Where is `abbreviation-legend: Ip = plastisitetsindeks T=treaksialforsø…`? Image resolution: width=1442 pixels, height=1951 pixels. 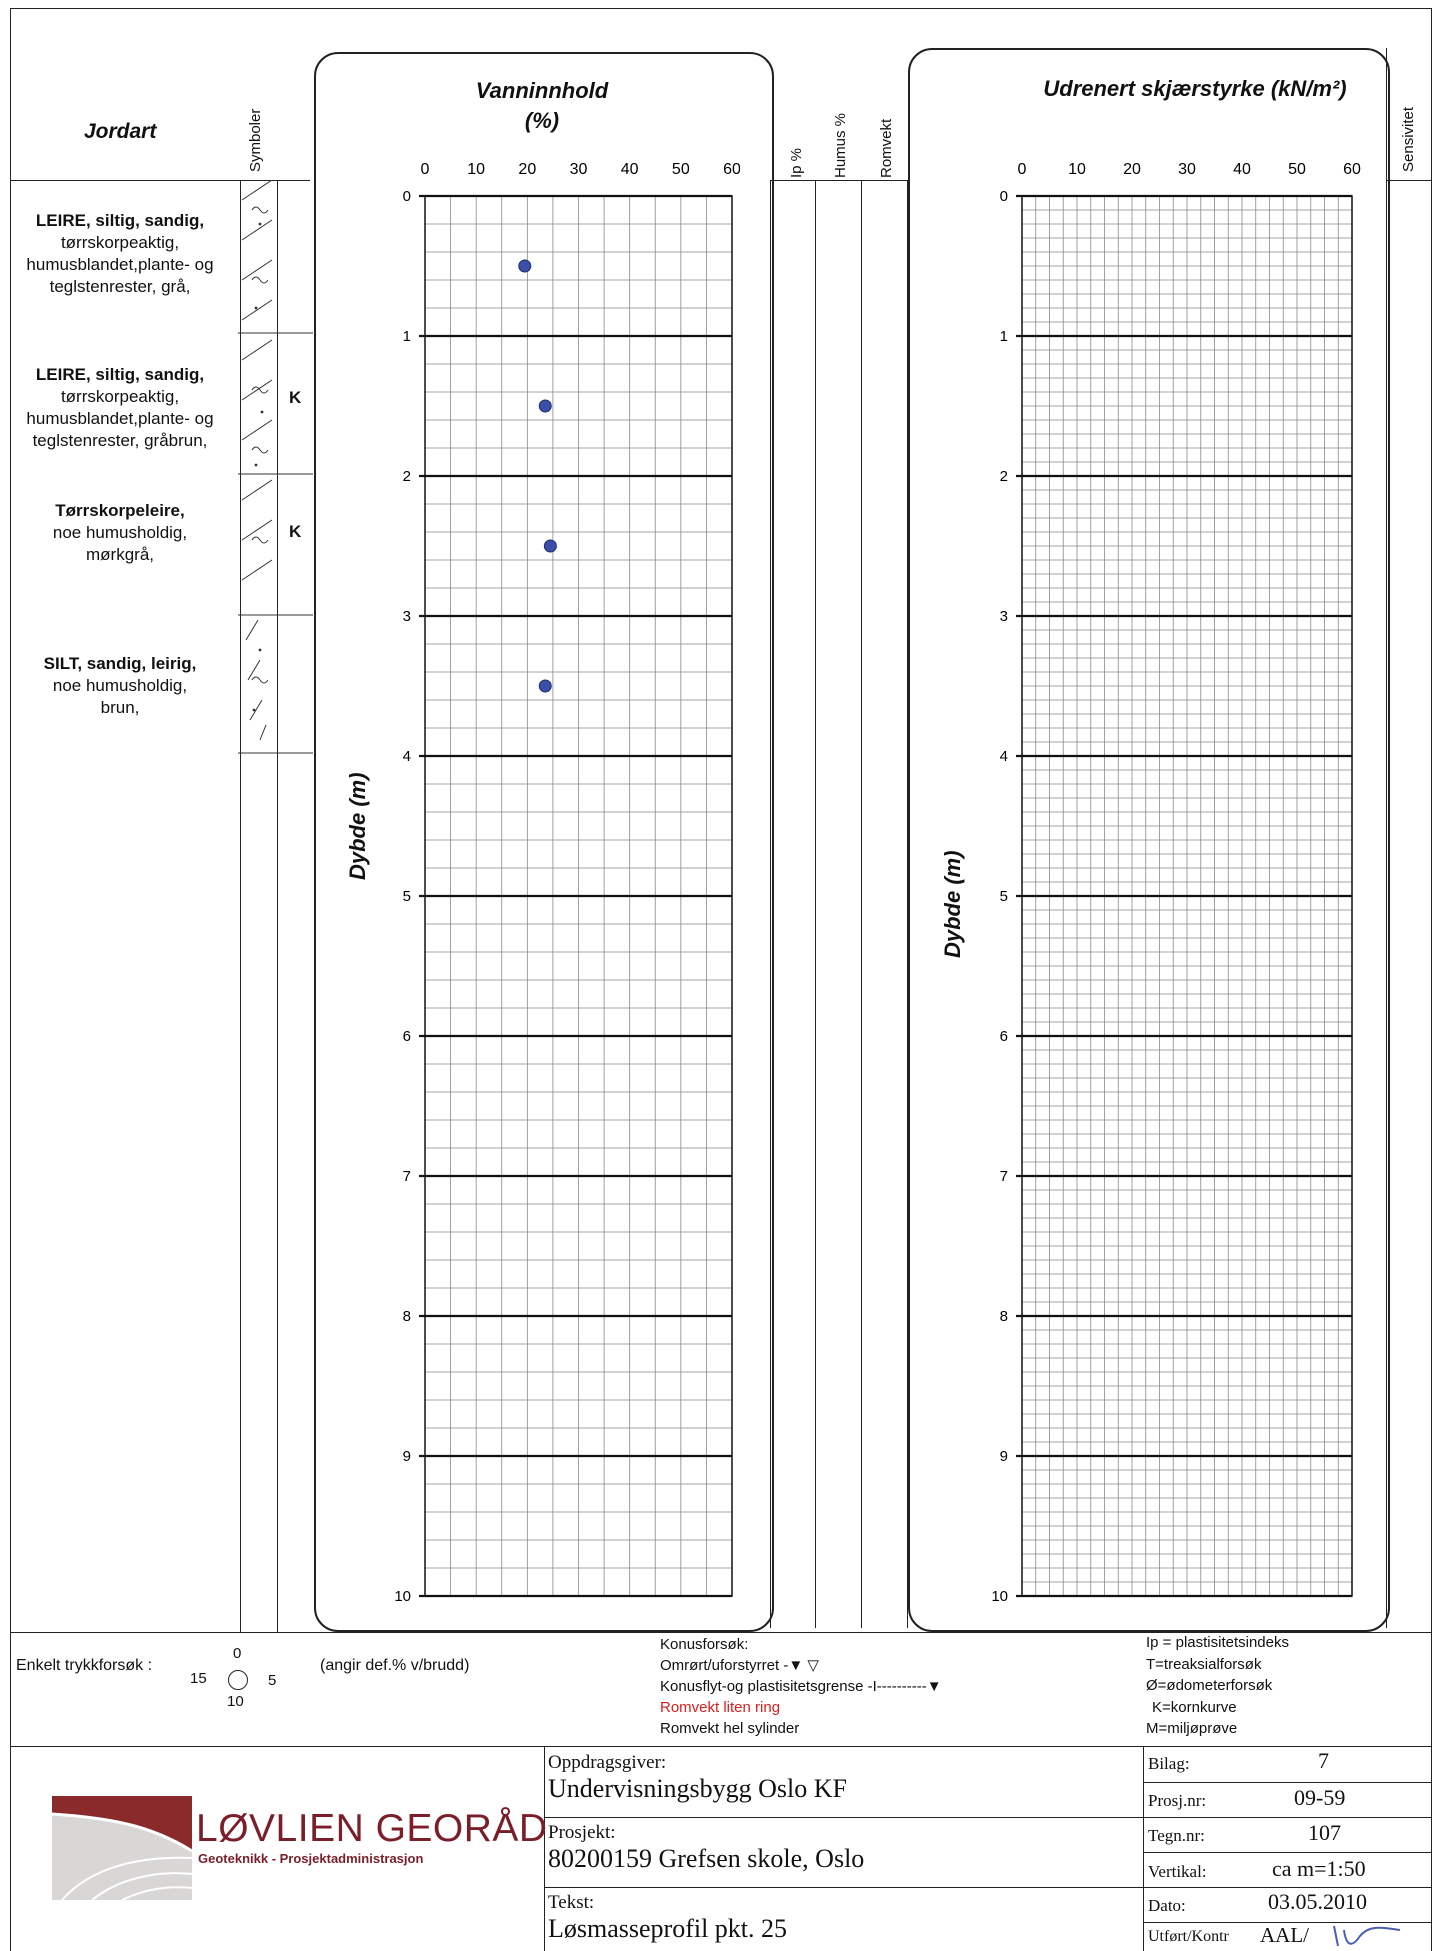 abbreviation-legend: Ip = plastisitetsindeks T=treaksialforsø… is located at coordinates (1217, 1686).